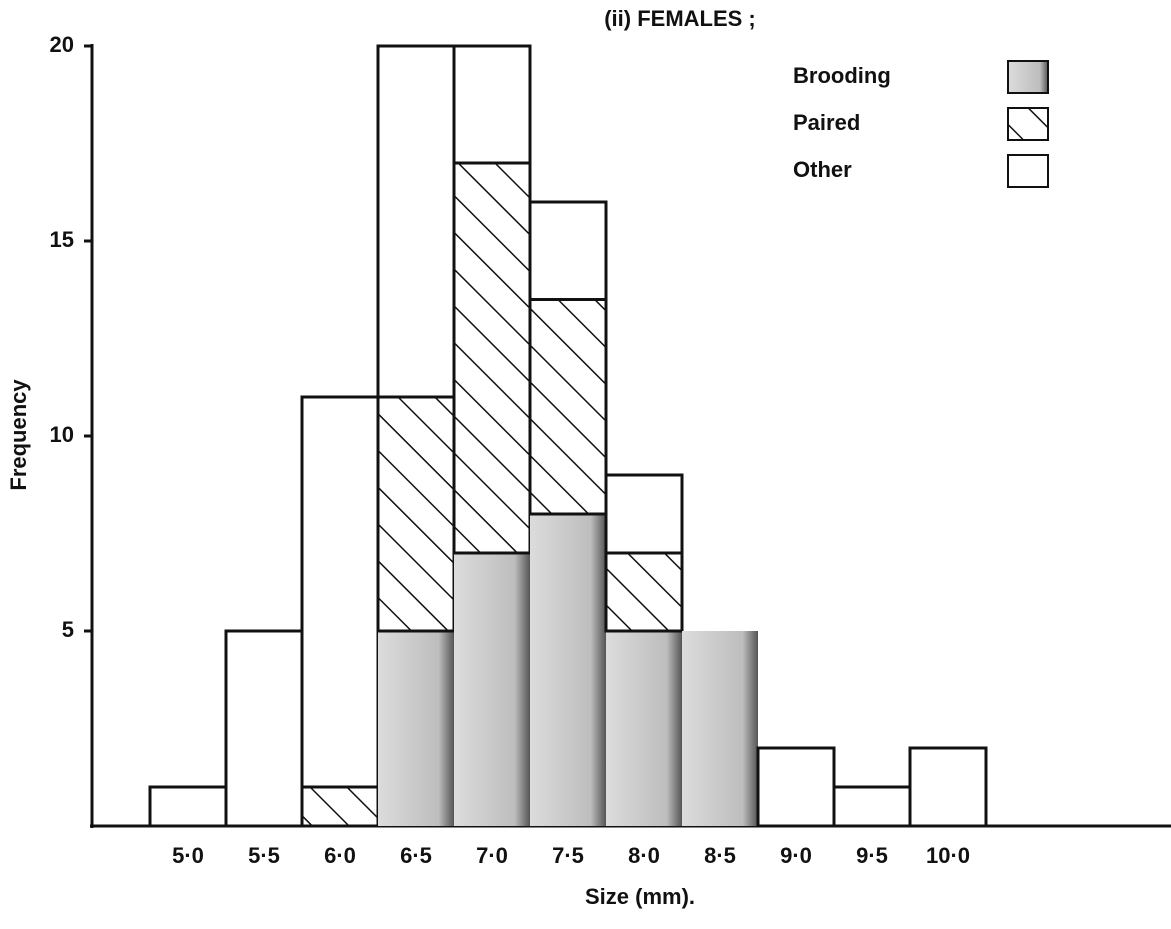 The width and height of the screenshot is (1171, 929). Describe the element at coordinates (62, 239) in the screenshot. I see `y-tick-label: 15` at that location.